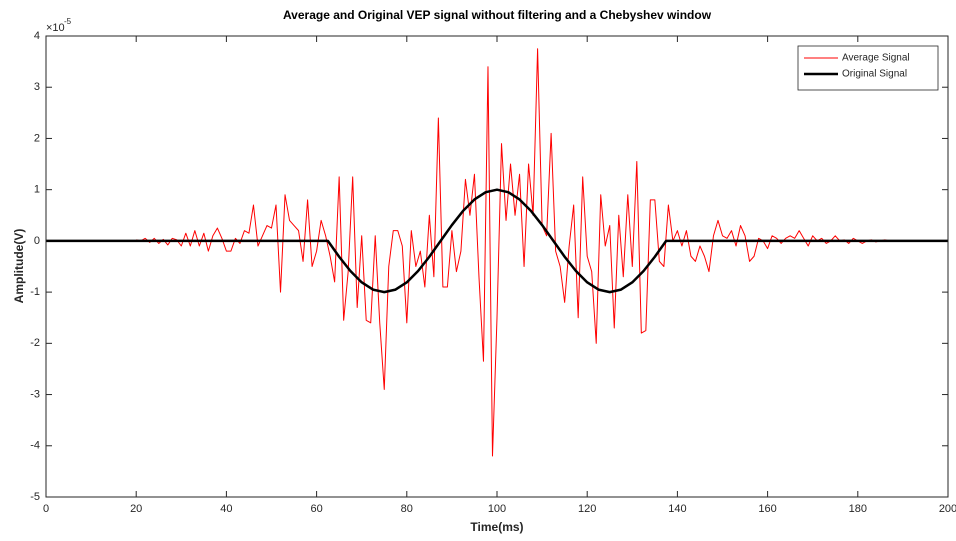  What do you see at coordinates (68, 21) in the screenshot?
I see `y-multiplier-exponent: -5` at bounding box center [68, 21].